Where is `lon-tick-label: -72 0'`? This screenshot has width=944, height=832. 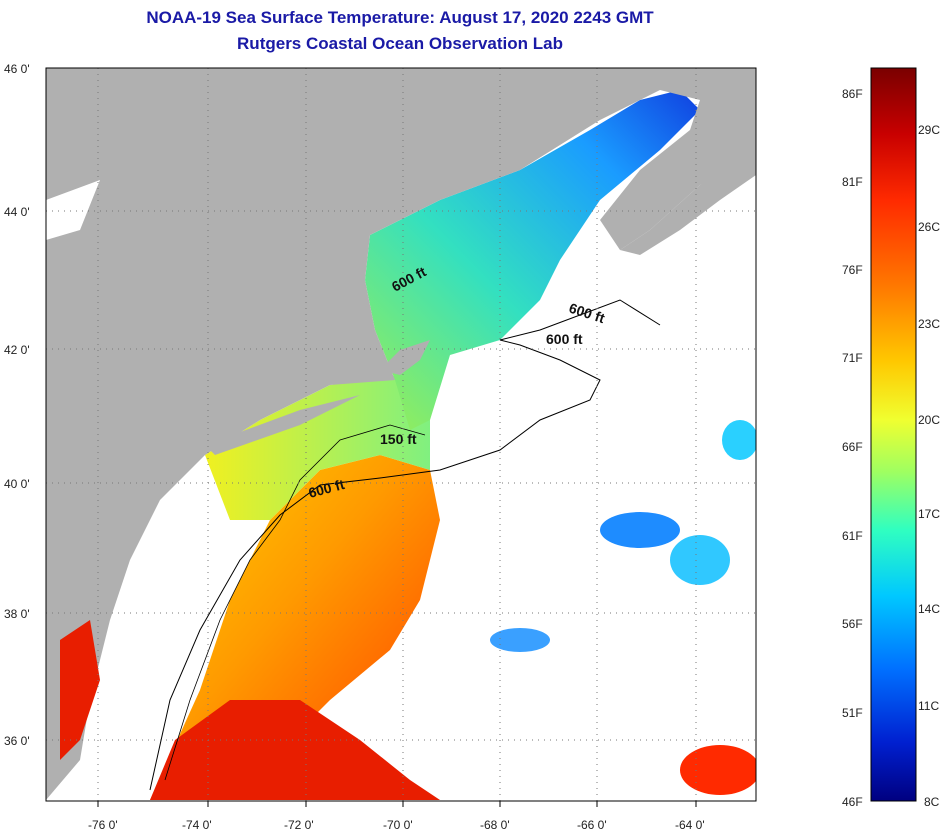
lon-tick-label: -72 0' is located at coordinates (299, 825).